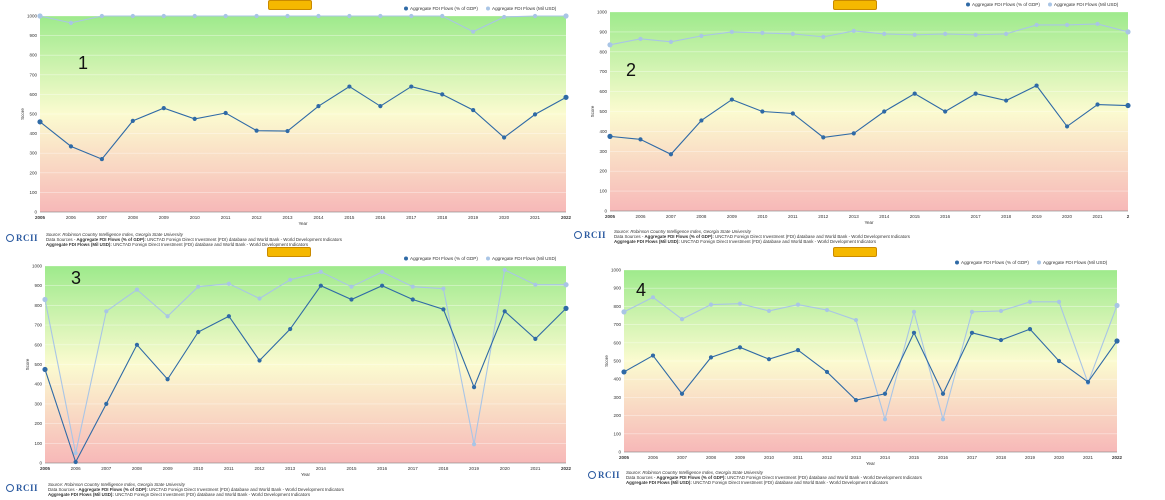 This screenshot has width=1165, height=500. I want to click on chart-2-x-tick-label: 2012, so click(823, 216).